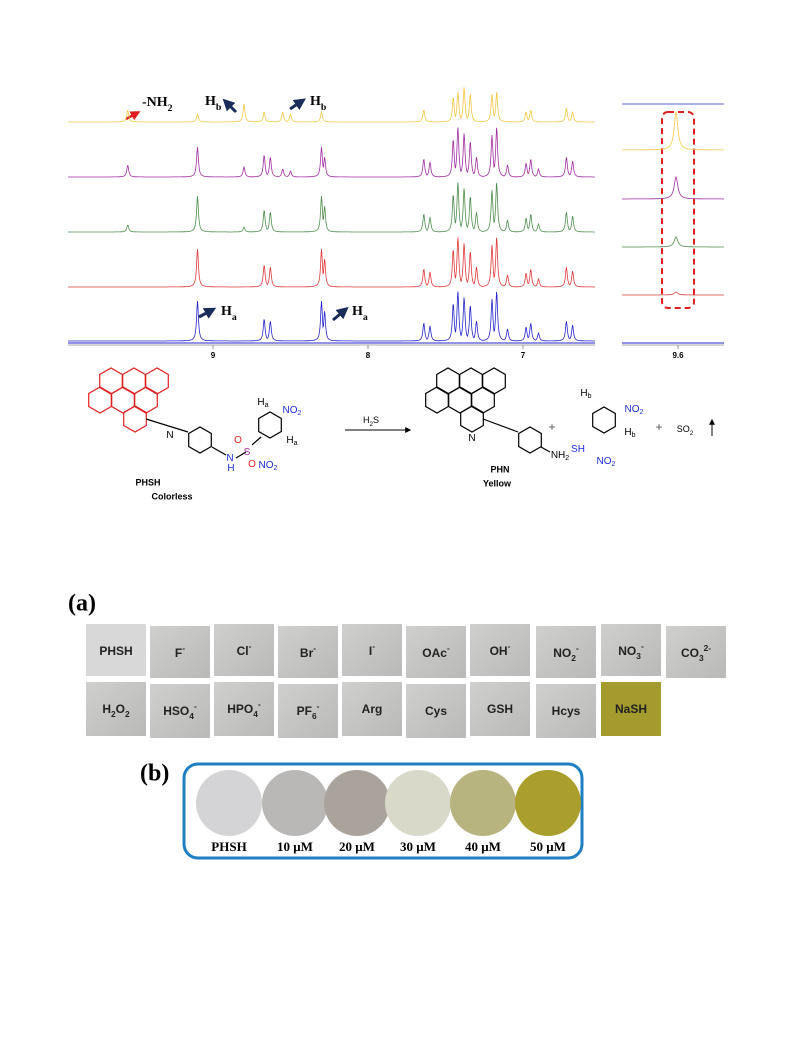 This screenshot has width=793, height=1057. I want to click on panel-b-frame, so click(383, 811).